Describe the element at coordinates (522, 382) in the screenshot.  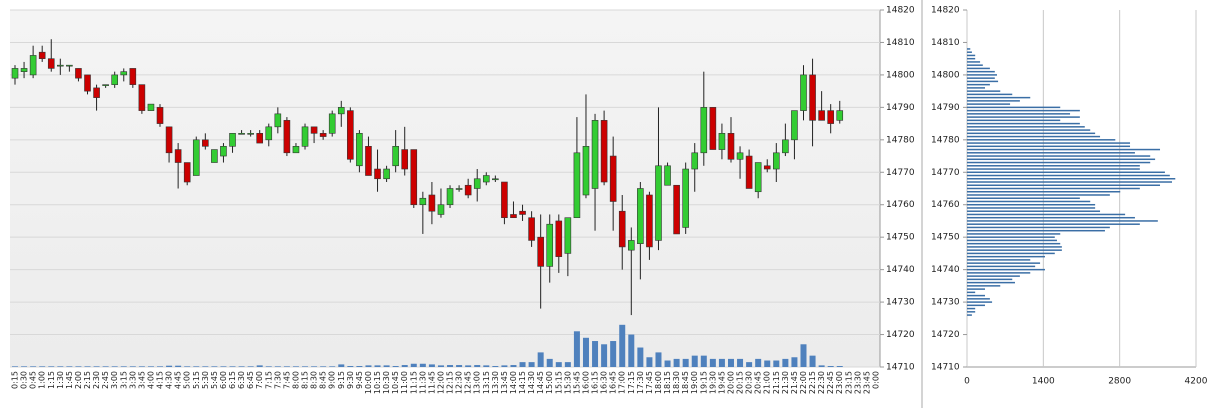
I see `x-tick-label: 14:15` at that location.